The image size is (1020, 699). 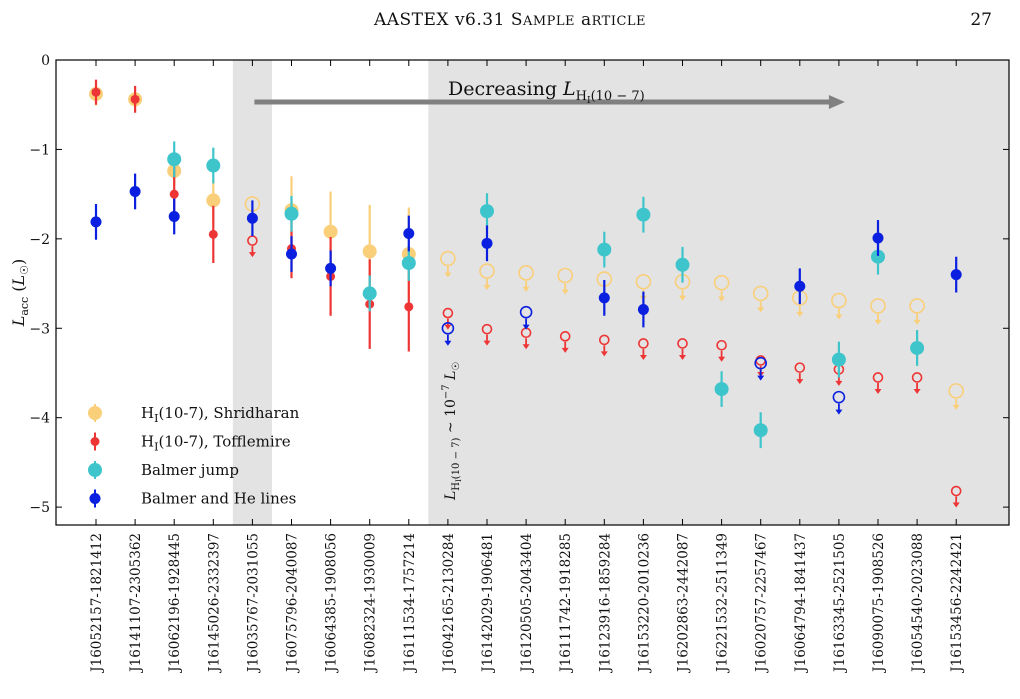 I want to click on legend-label-sub: I, so click(x=156, y=418).